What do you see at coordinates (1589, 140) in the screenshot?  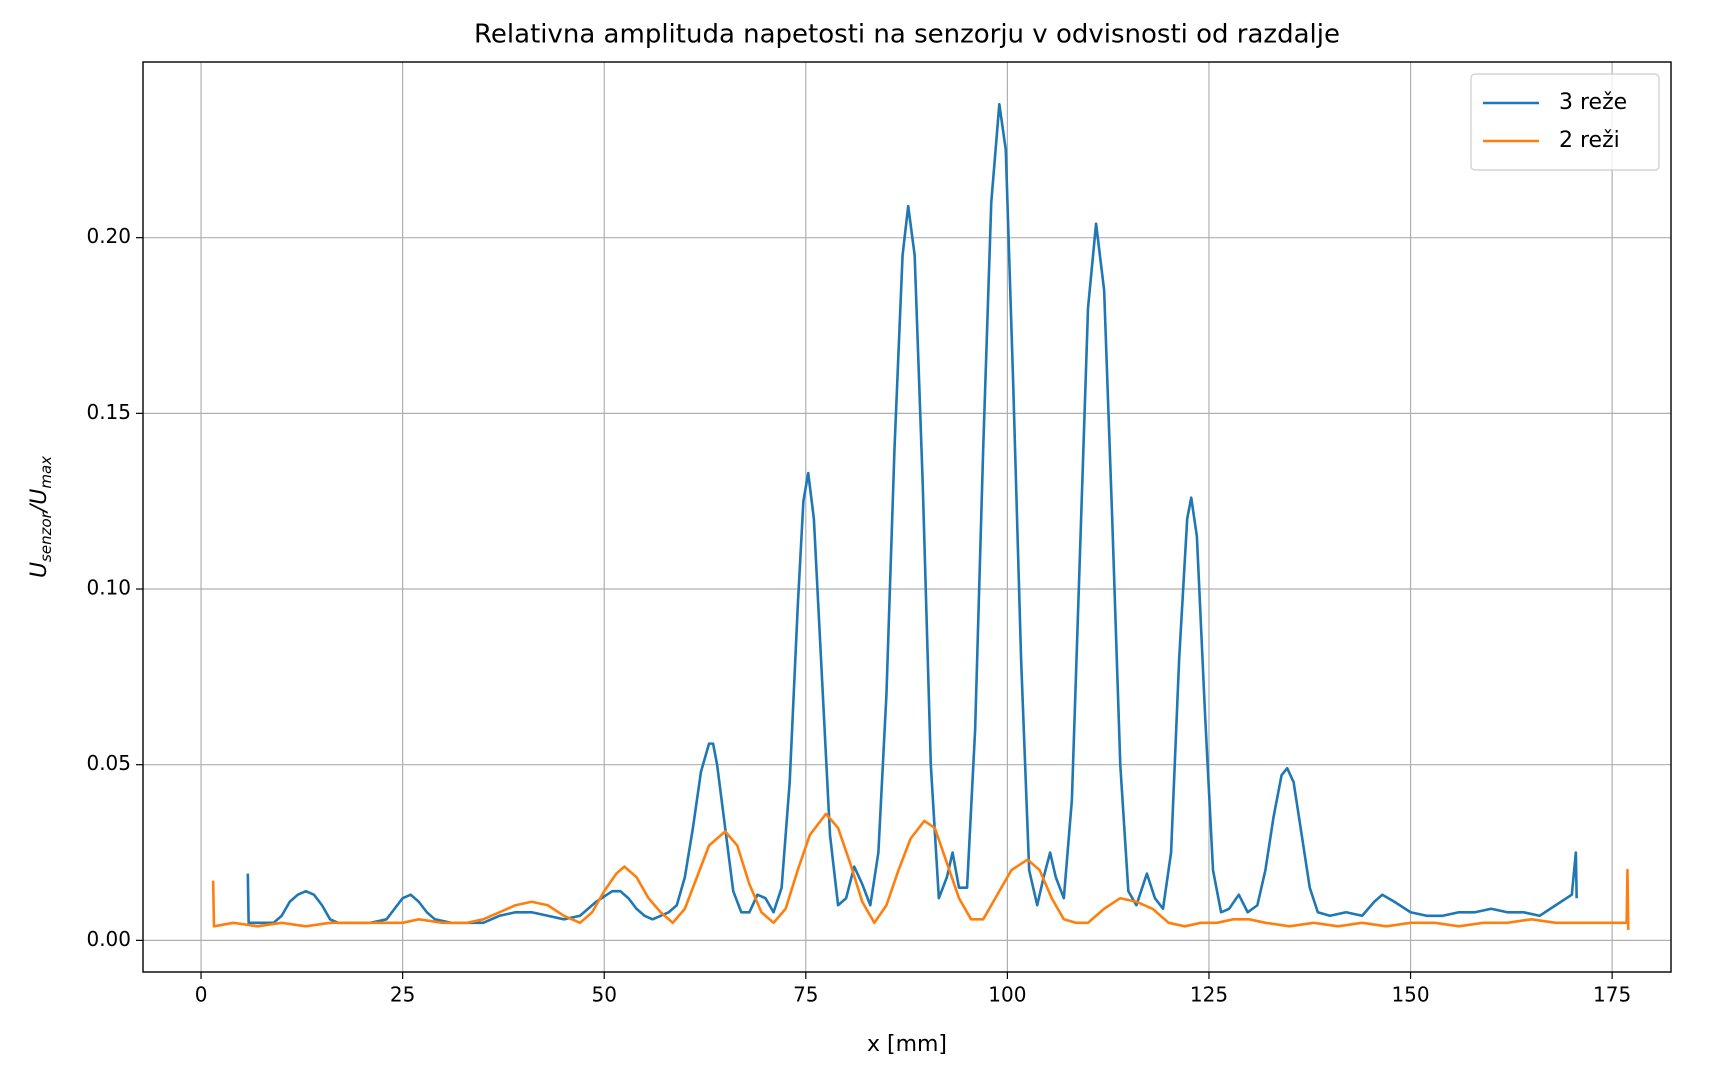 I see `legend-label: 2 reži` at bounding box center [1589, 140].